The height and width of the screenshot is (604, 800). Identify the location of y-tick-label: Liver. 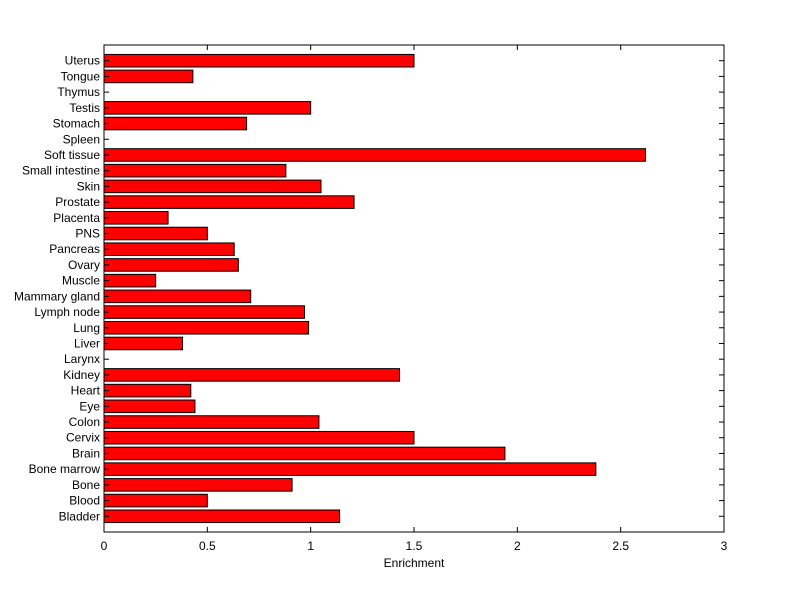
(87, 343).